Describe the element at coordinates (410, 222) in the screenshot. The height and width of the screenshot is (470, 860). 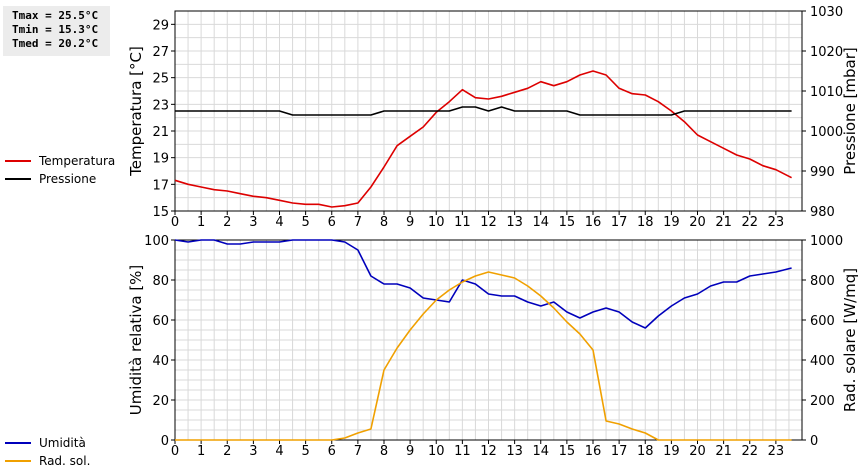
I see `chart1-x-tick-label: 9` at that location.